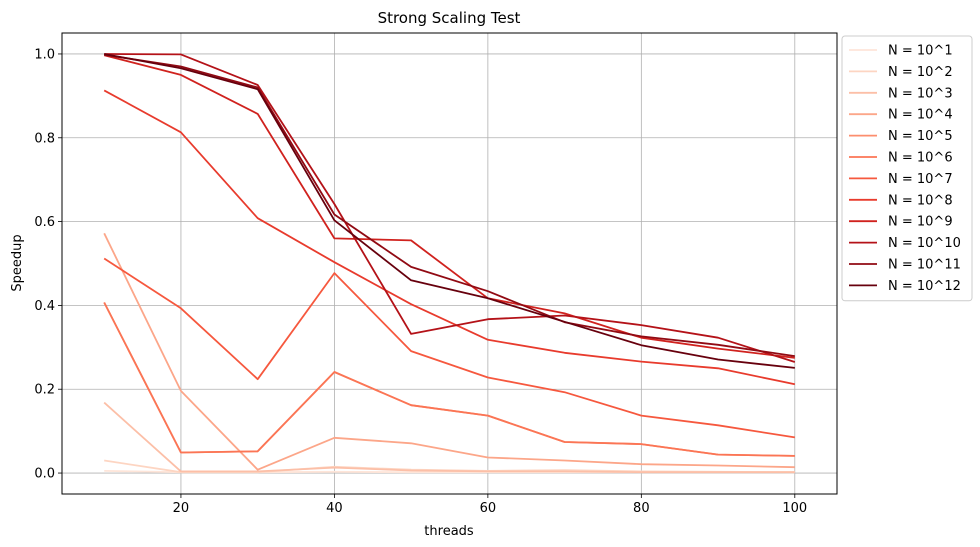  What do you see at coordinates (794, 508) in the screenshot?
I see `x-tick-label: 100` at bounding box center [794, 508].